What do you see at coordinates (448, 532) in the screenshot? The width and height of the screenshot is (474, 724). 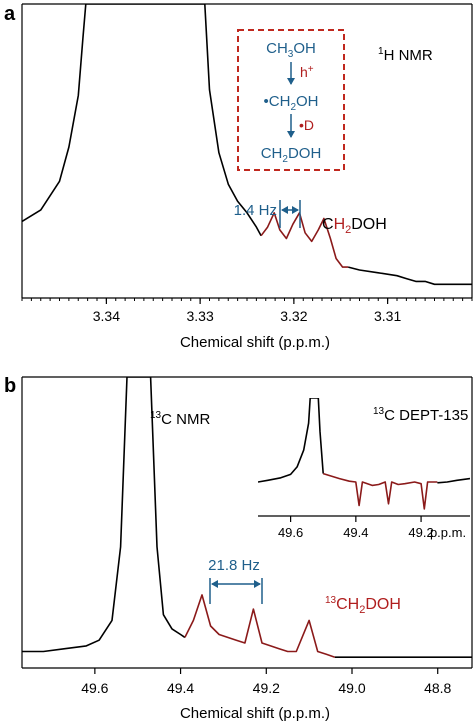 I see `dept-inset-axis-label: p.p.m.` at bounding box center [448, 532].